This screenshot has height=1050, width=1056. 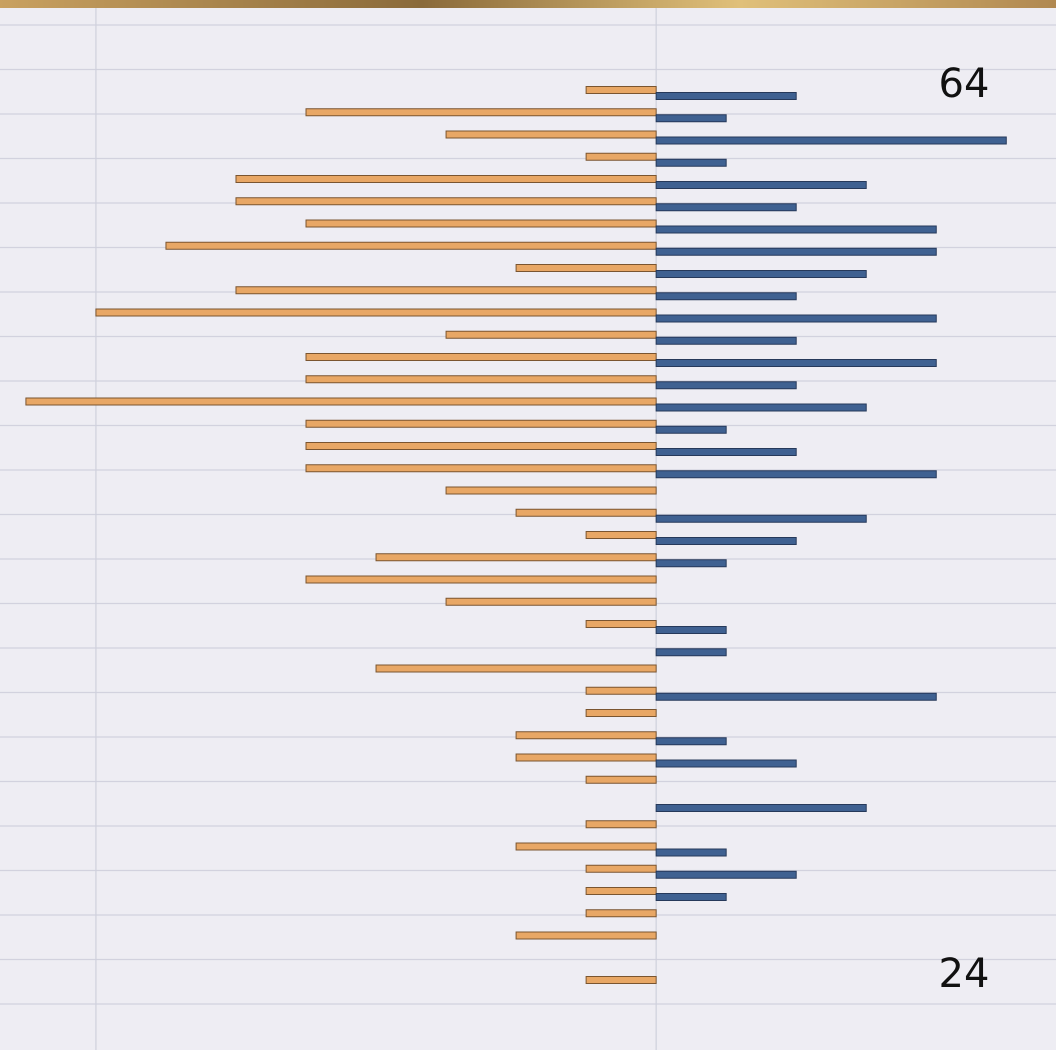 What do you see at coordinates (964, 974) in the screenshot?
I see `category-label: 24` at bounding box center [964, 974].